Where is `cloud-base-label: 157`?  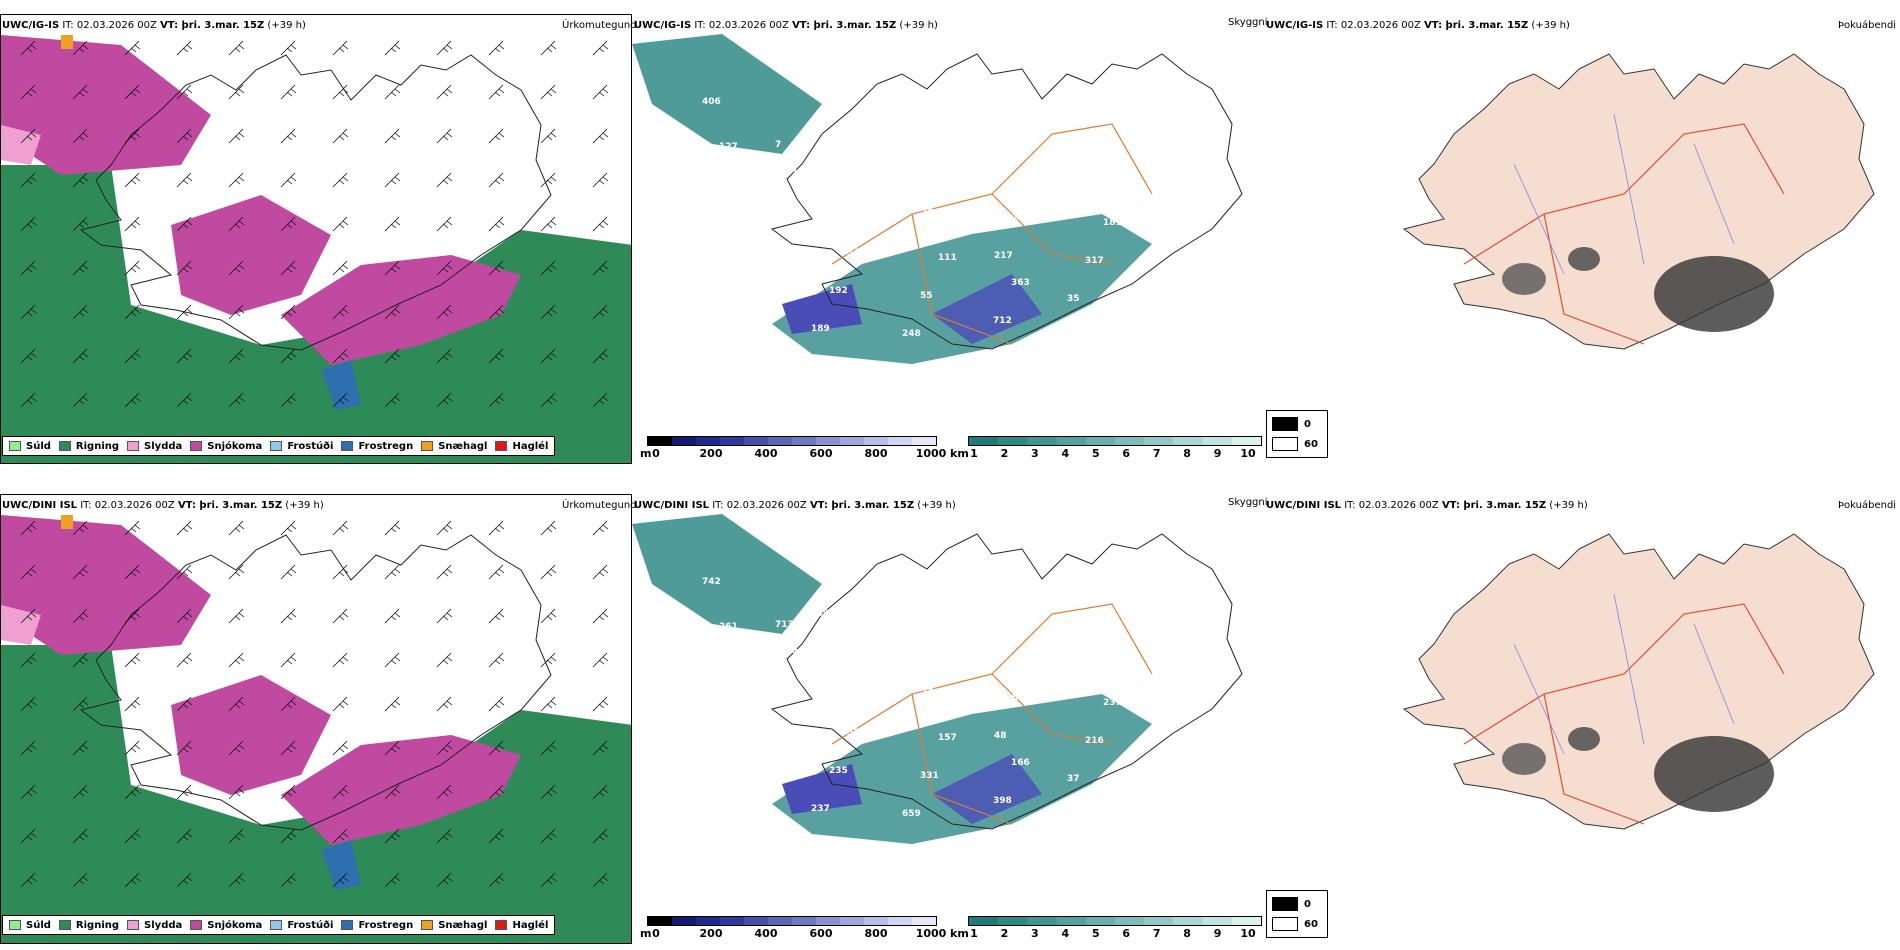
cloud-base-label: 157 is located at coordinates (947, 738).